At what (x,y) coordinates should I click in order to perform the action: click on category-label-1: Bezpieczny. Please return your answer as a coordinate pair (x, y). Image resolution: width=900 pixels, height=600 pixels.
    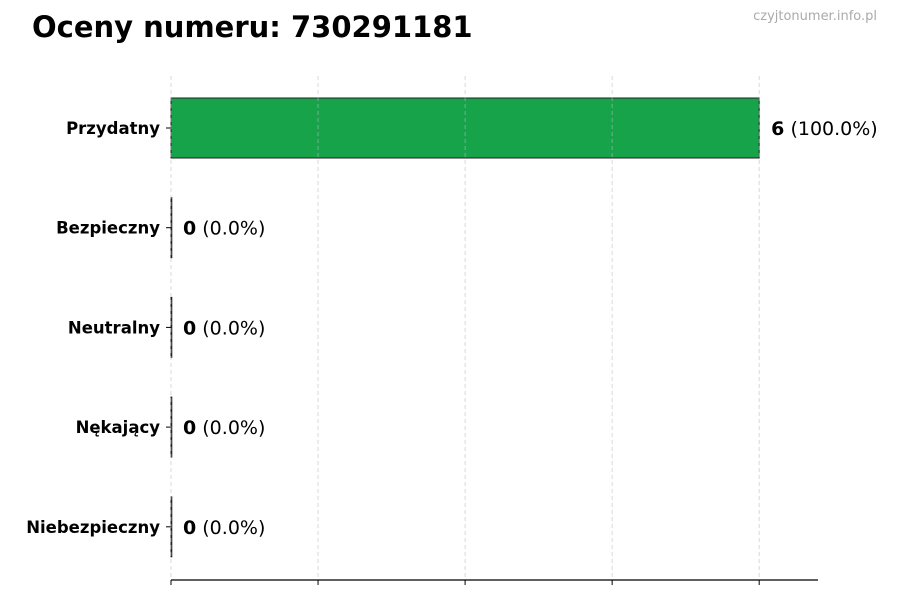
    Looking at the image, I should click on (108, 228).